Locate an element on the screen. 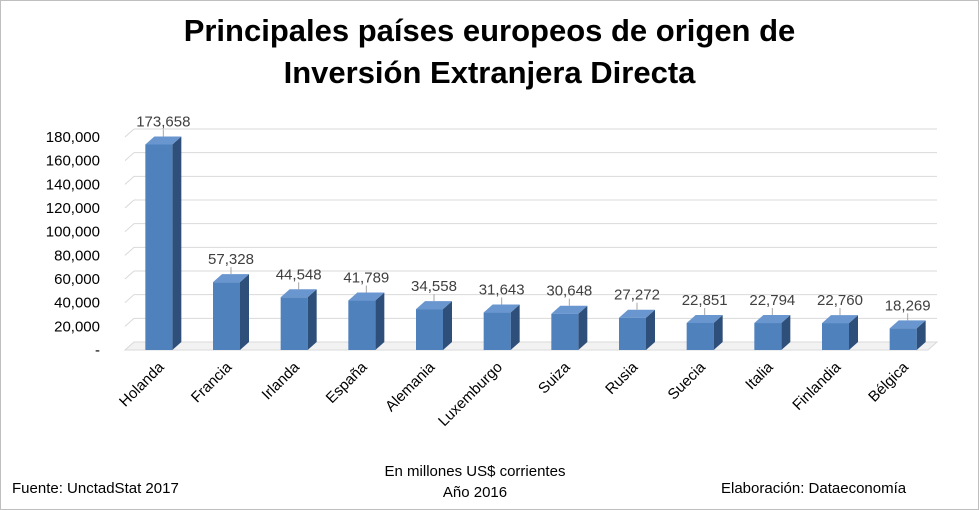 Image resolution: width=979 pixels, height=510 pixels. x-tick-label: Rusia is located at coordinates (622, 378).